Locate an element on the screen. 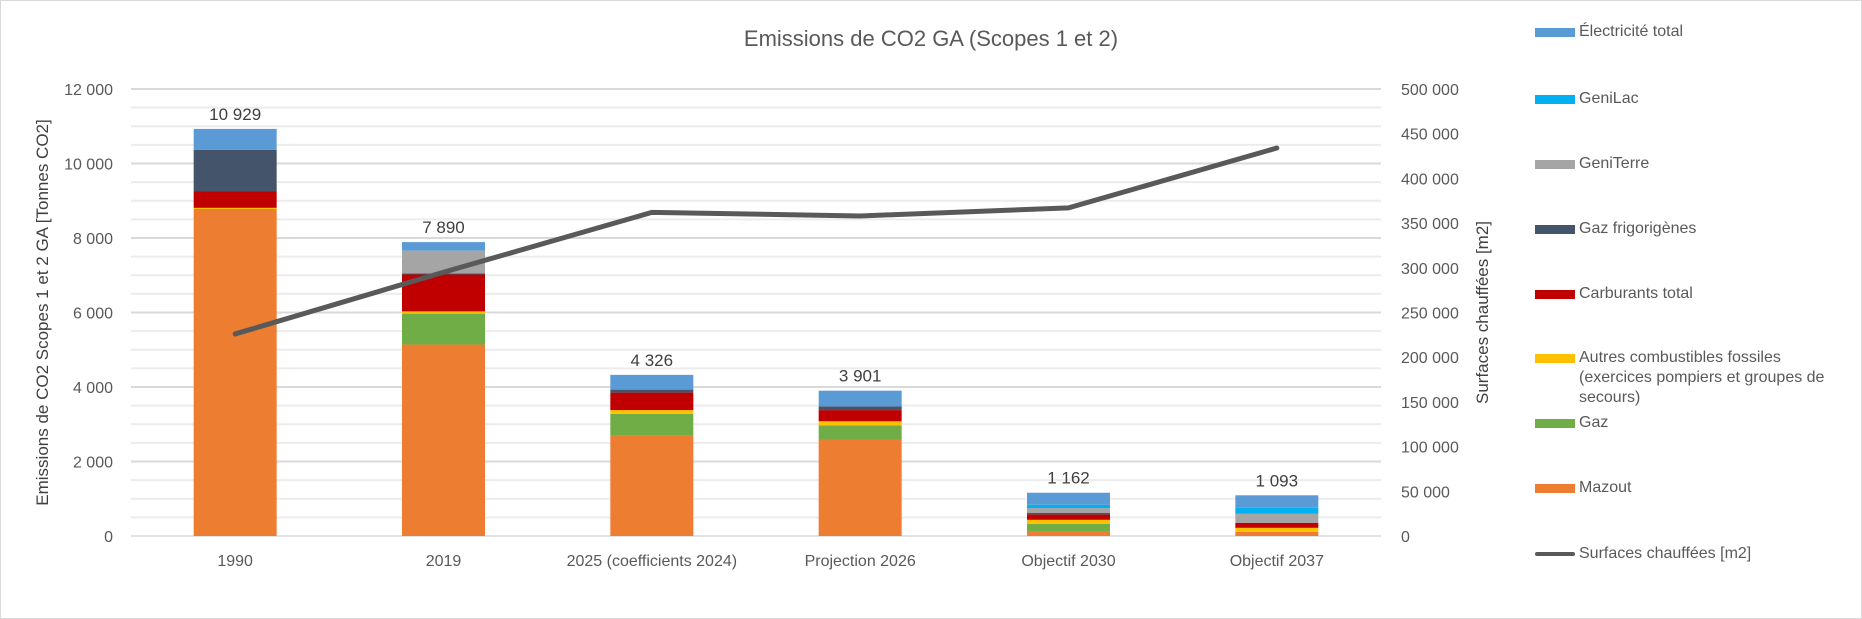 The width and height of the screenshot is (1862, 619). legend-item: Électricité total is located at coordinates (1609, 32).